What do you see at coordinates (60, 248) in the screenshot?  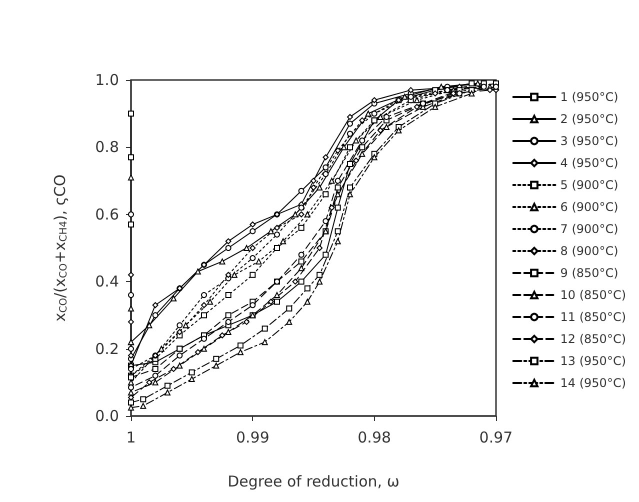 I see `y-axis-title: xCO/(xCO+xCH4), ςCO` at bounding box center [60, 248].